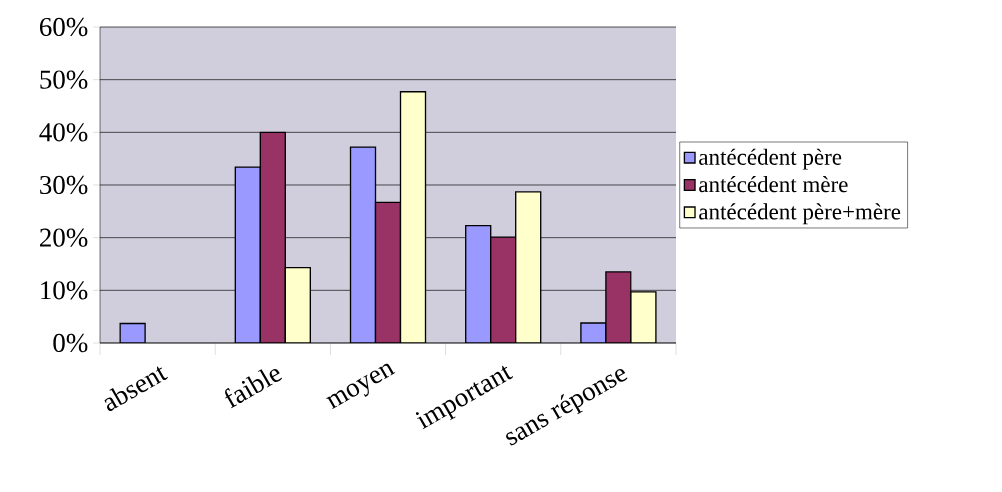 This screenshot has width=1002, height=492. Describe the element at coordinates (64, 79) in the screenshot. I see `y-tick-label: 50%` at that location.